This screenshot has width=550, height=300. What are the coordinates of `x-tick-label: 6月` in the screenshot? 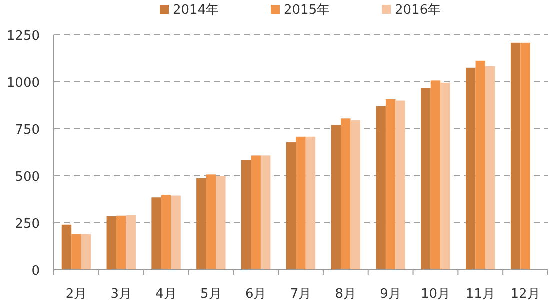 It's located at (256, 293).